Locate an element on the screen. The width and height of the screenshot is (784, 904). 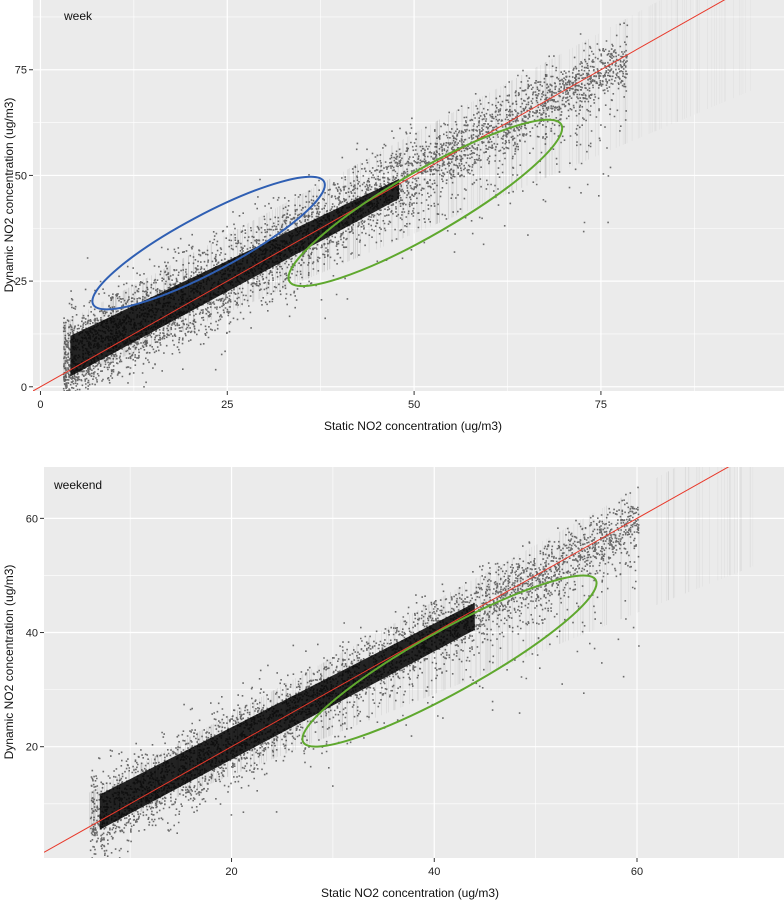
x-tick-label: 50 is located at coordinates (414, 405).